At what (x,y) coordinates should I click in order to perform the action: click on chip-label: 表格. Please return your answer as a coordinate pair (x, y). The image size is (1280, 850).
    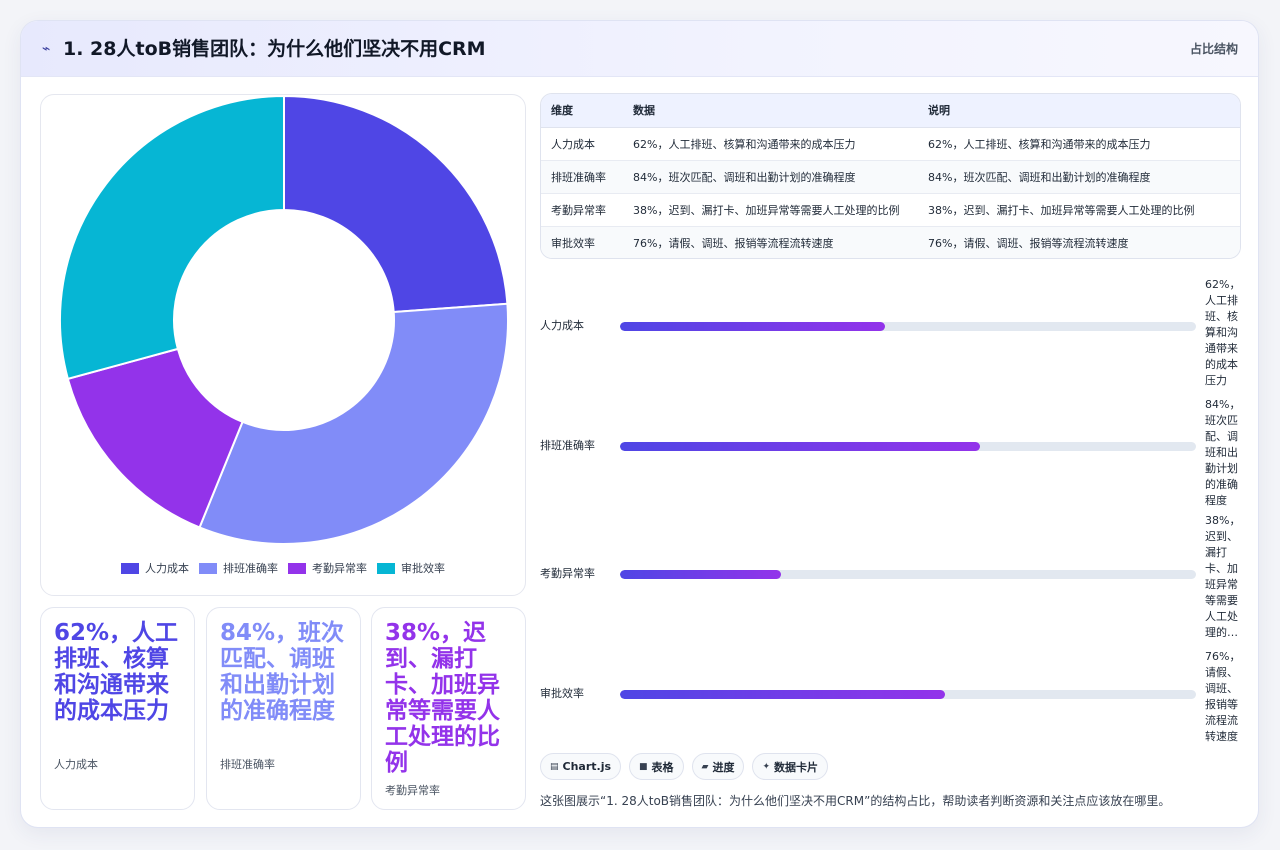
    Looking at the image, I should click on (662, 767).